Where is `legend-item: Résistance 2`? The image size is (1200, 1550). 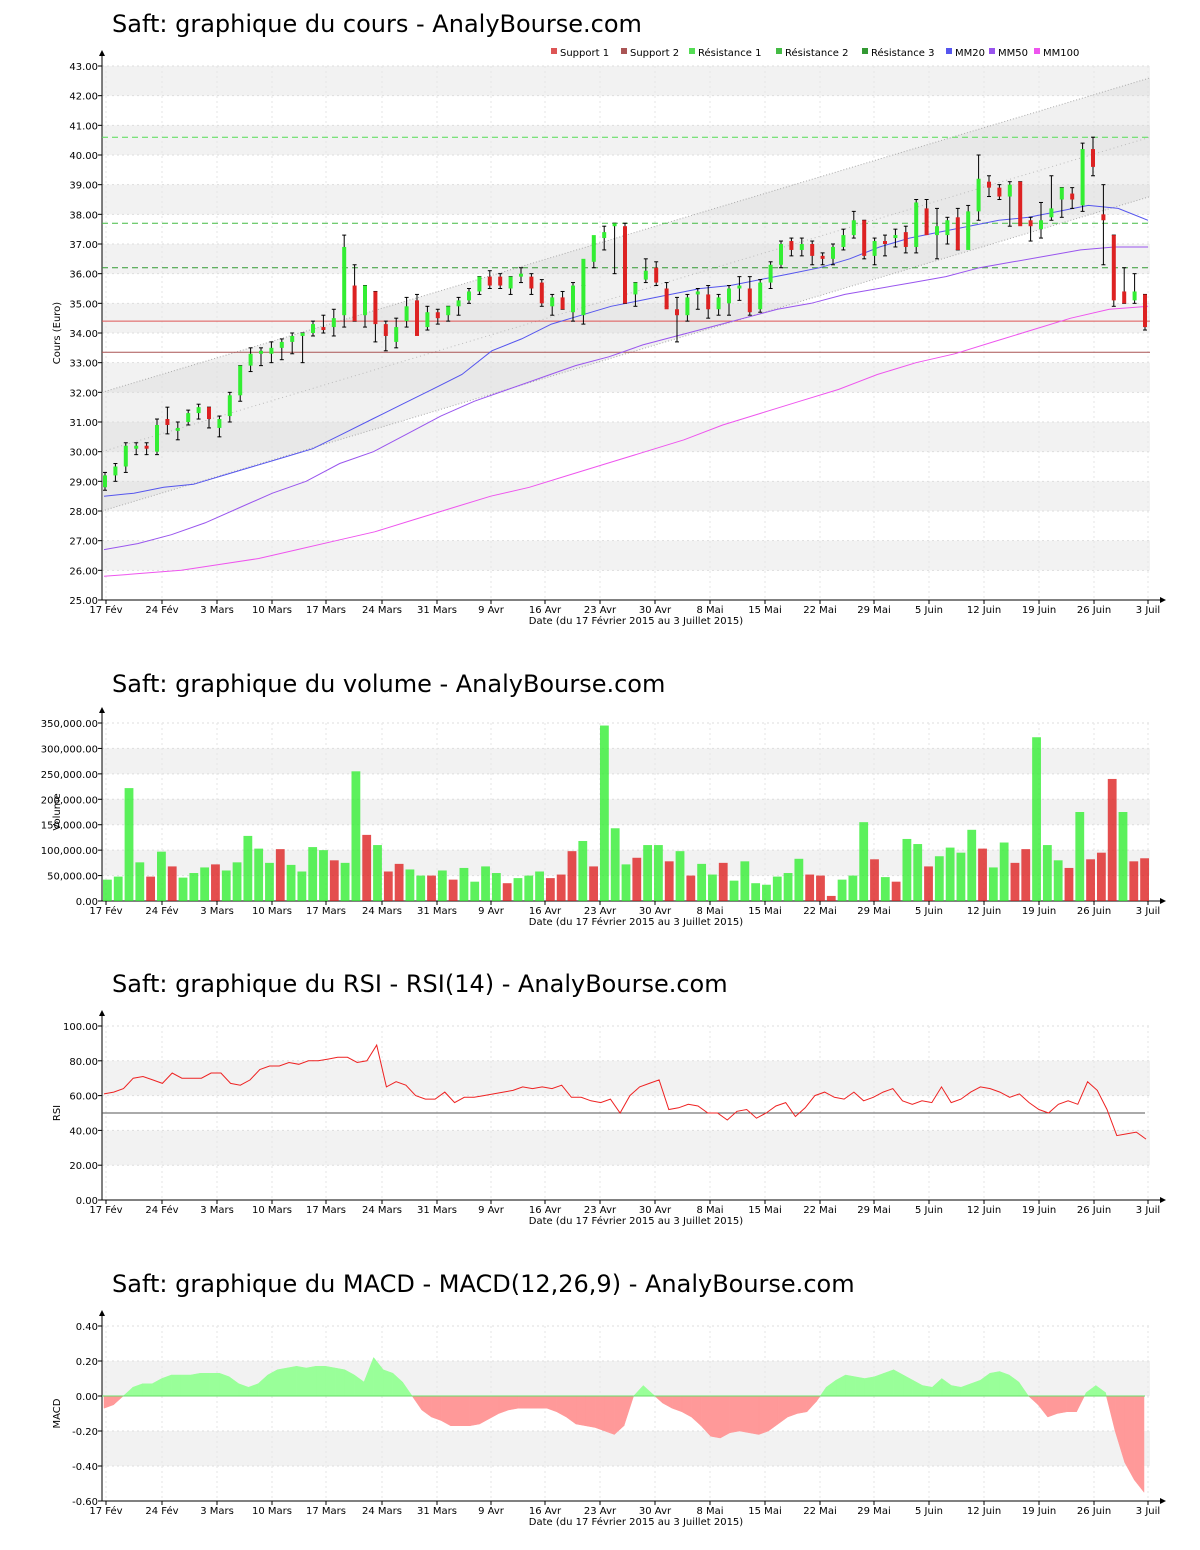
legend-item: Résistance 2 is located at coordinates (812, 53).